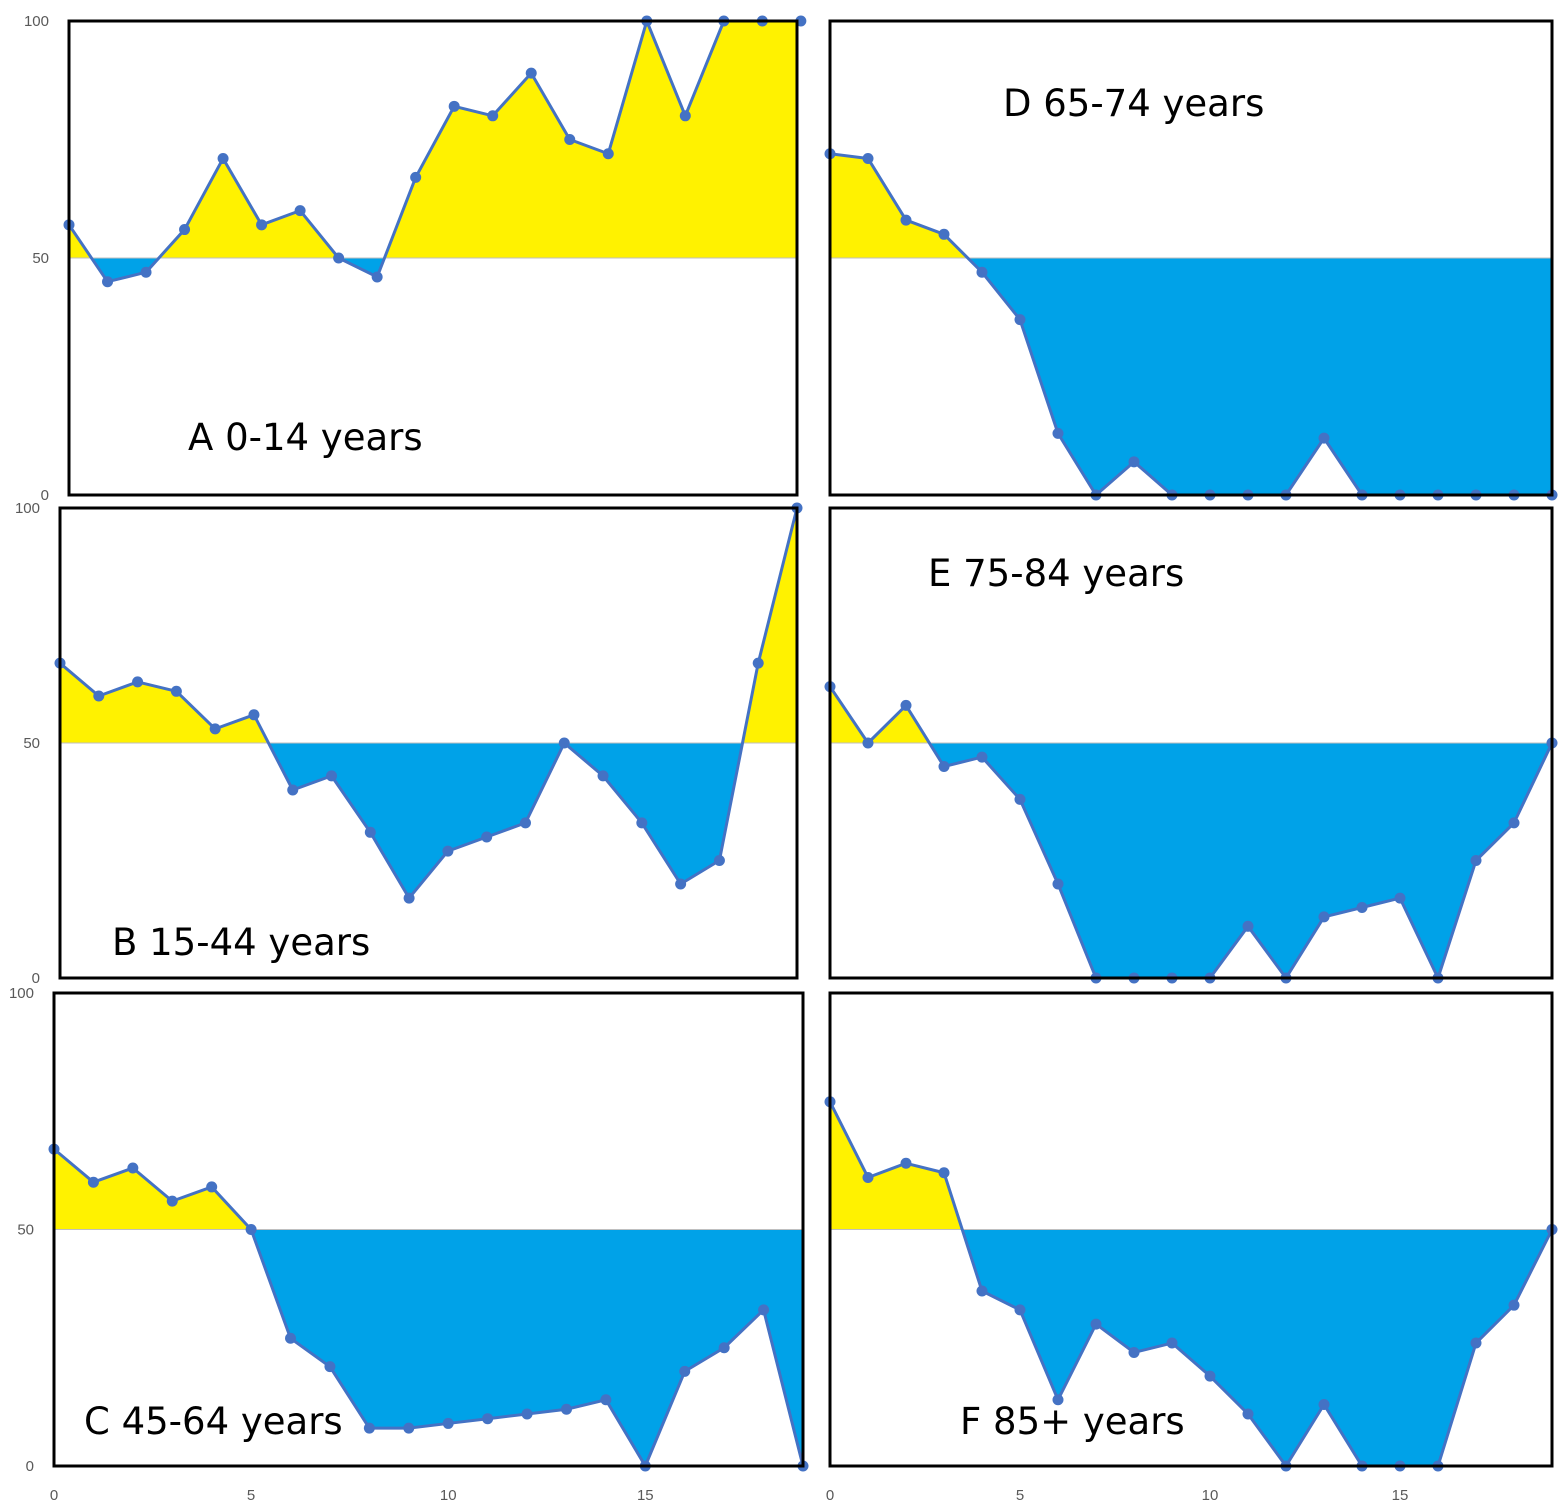 The height and width of the screenshot is (1504, 1558). Describe the element at coordinates (213, 1421) in the screenshot. I see `panel-label: C 45-64 years` at that location.